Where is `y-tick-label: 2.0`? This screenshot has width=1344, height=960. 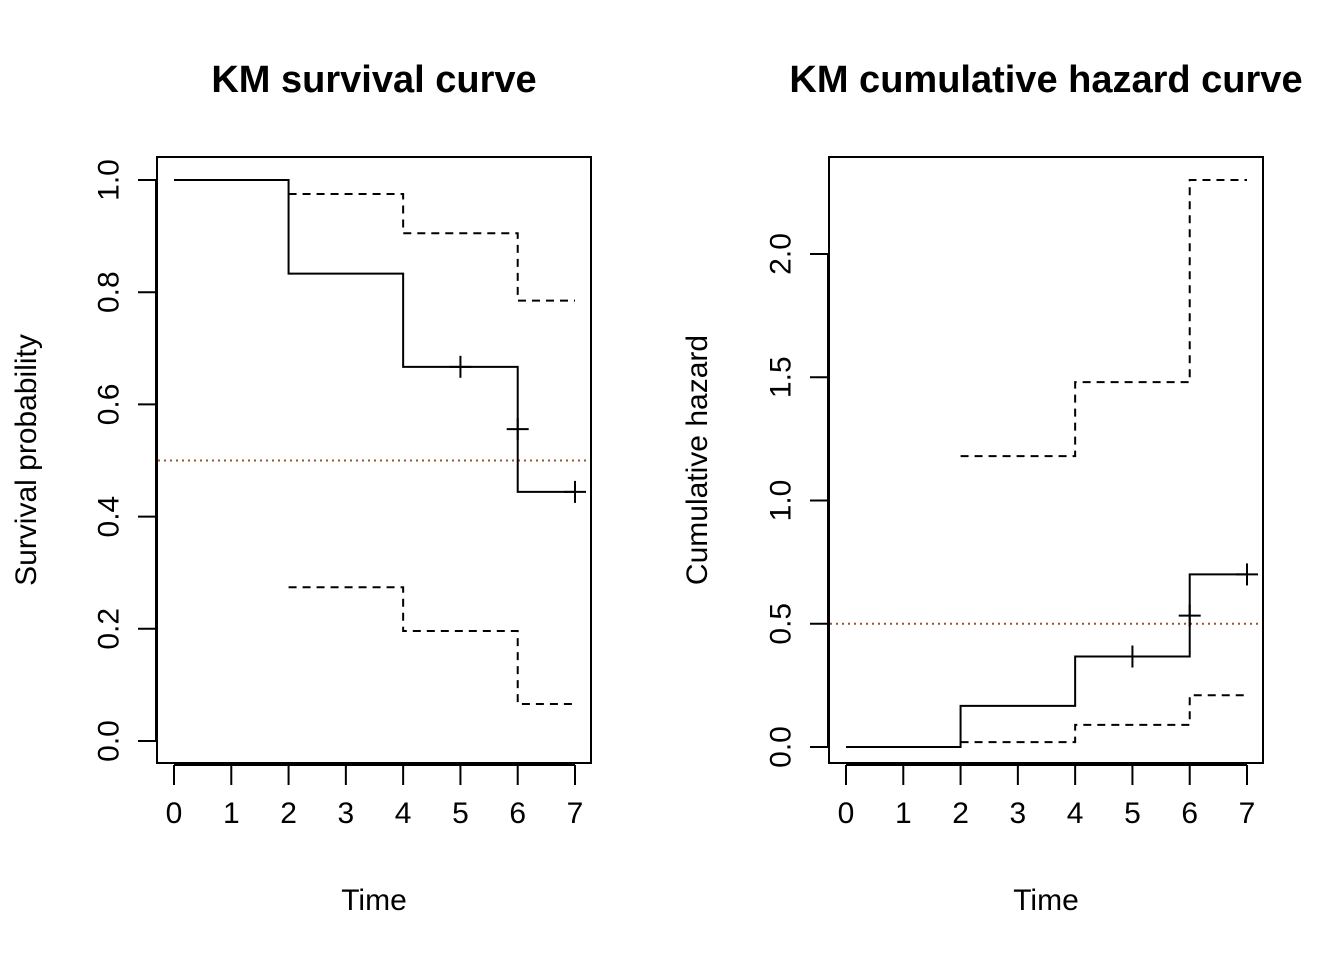 y-tick-label: 2.0 is located at coordinates (781, 254).